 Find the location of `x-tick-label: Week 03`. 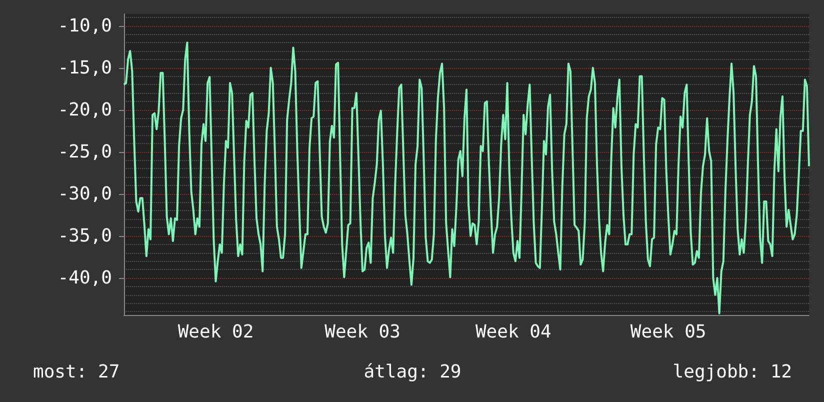

x-tick-label: Week 03 is located at coordinates (362, 332).